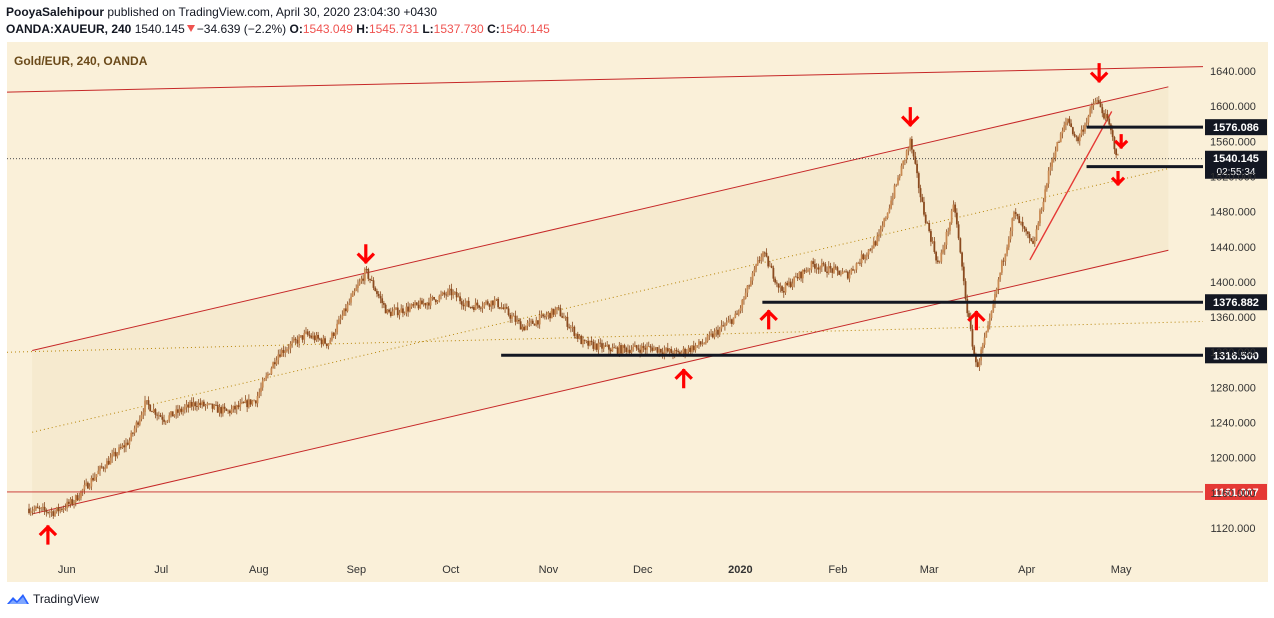  What do you see at coordinates (605, 336) in the screenshot?
I see `outer-mid-trendline` at bounding box center [605, 336].